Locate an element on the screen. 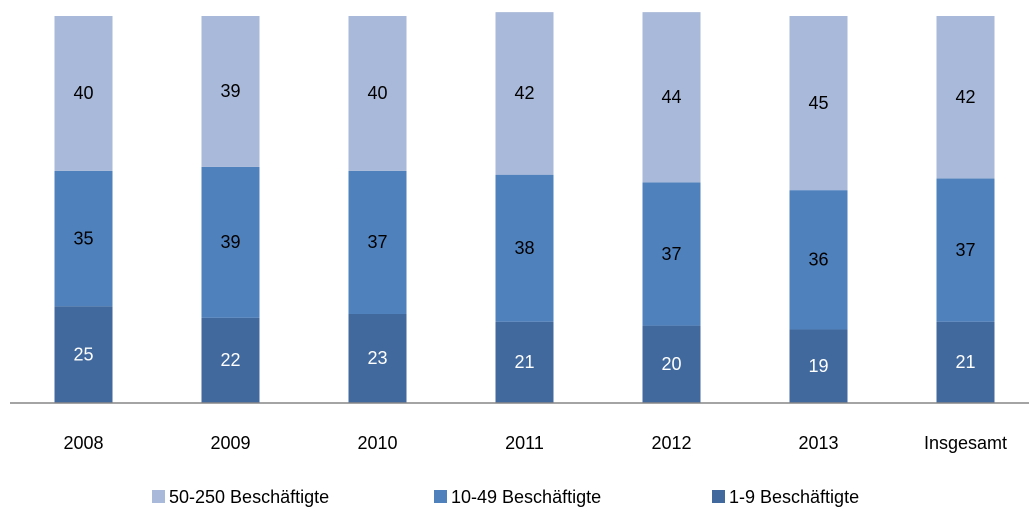 Image resolution: width=1029 pixels, height=513 pixels. data-label: 23 is located at coordinates (377, 358).